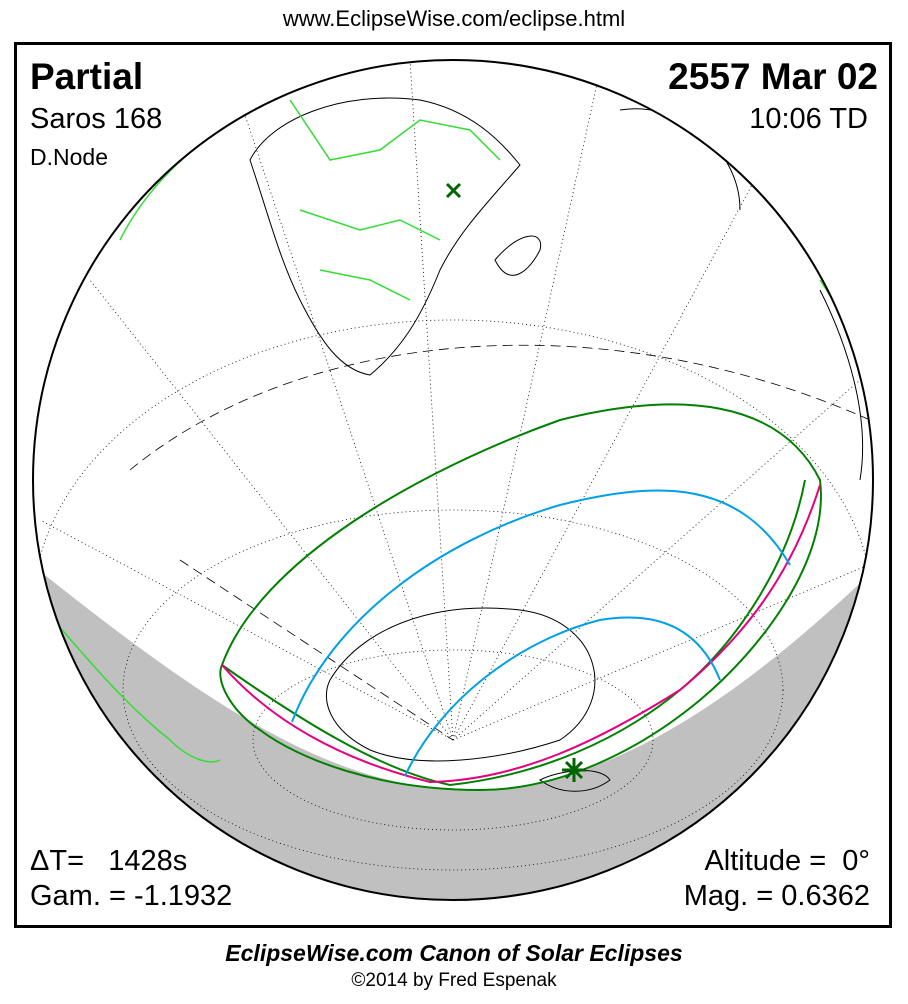 The width and height of the screenshot is (908, 1004). What do you see at coordinates (776, 896) in the screenshot?
I see `magnitude: Mag. = 0.6362` at bounding box center [776, 896].